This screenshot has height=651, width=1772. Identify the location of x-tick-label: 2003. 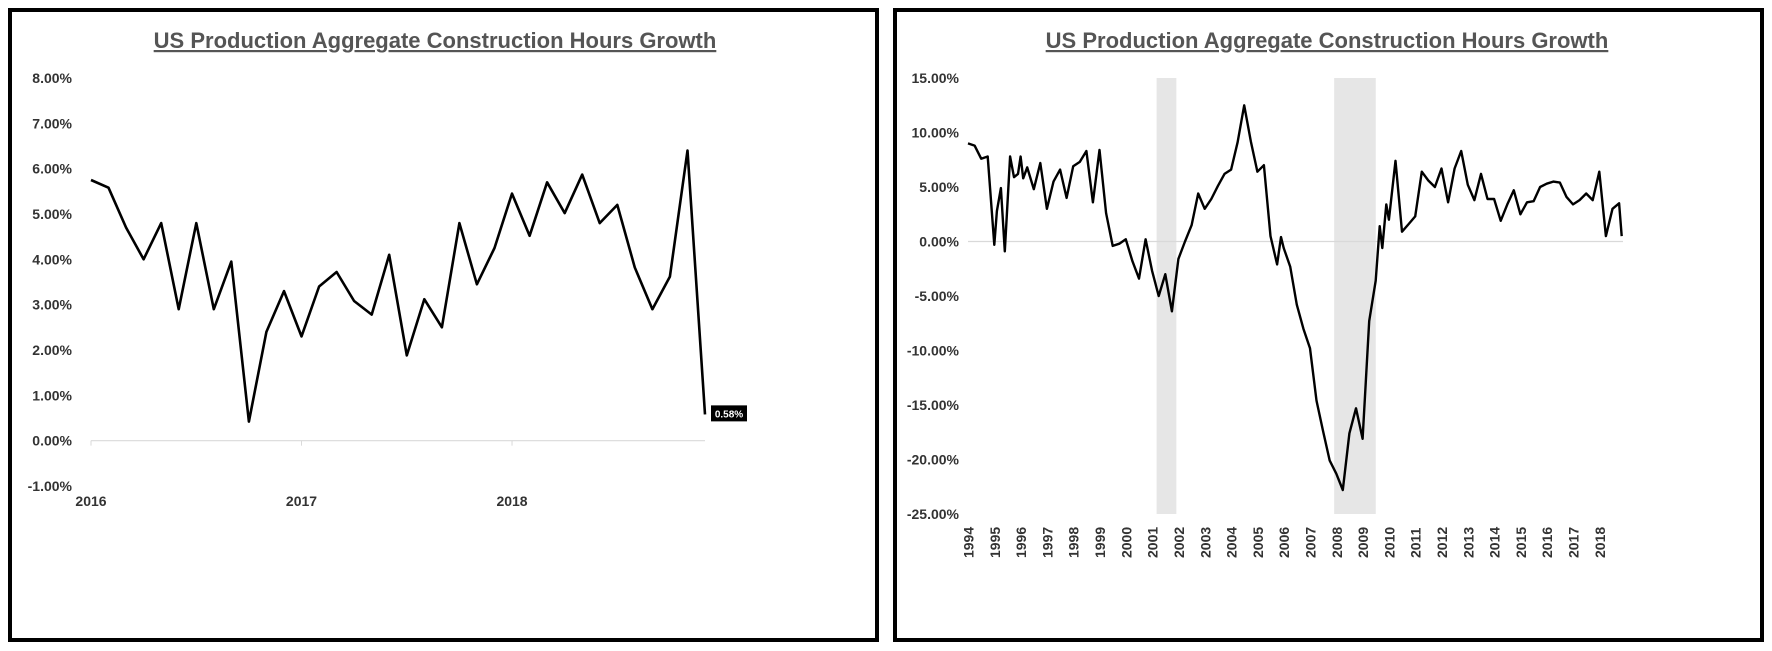
(1205, 542).